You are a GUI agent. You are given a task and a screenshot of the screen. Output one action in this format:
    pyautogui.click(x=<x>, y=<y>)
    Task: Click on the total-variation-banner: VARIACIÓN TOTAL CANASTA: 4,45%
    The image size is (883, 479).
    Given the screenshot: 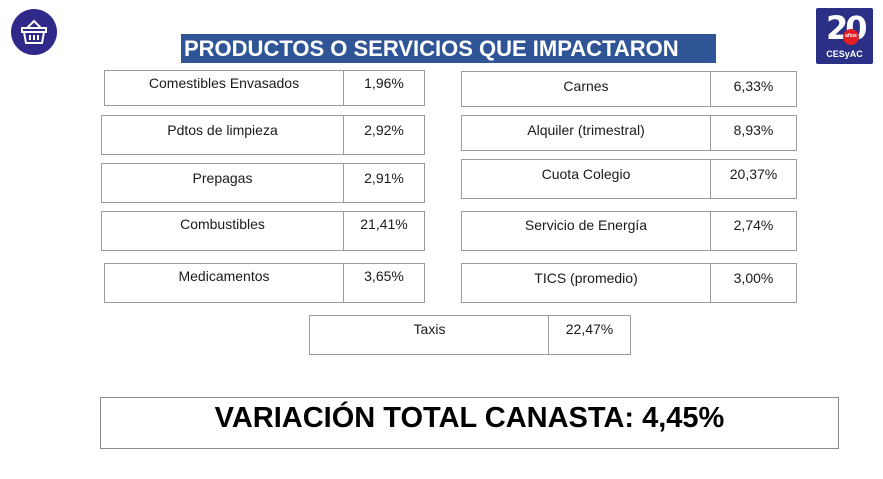 What is the action you would take?
    pyautogui.click(x=469, y=423)
    